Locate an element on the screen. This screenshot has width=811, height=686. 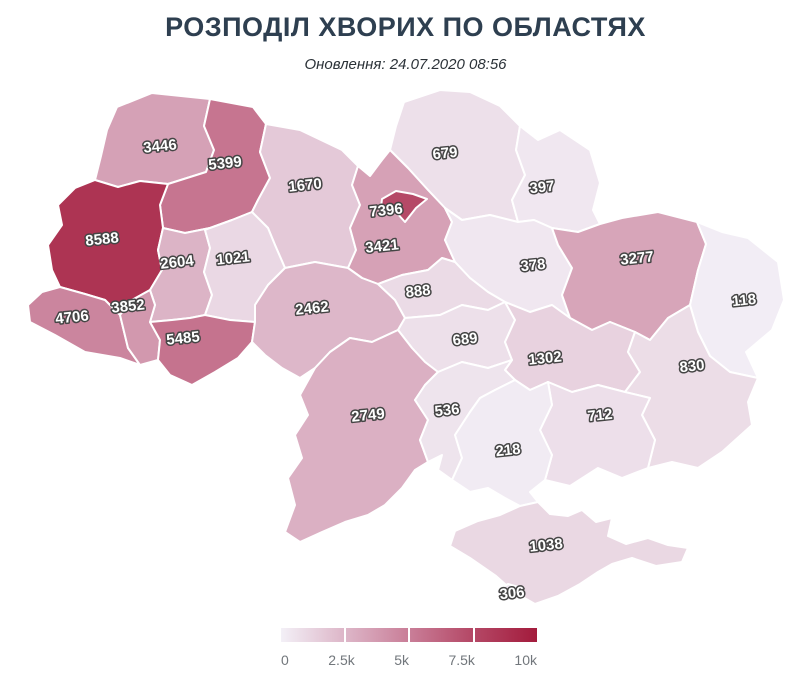
region-odesa is located at coordinates (361, 436).